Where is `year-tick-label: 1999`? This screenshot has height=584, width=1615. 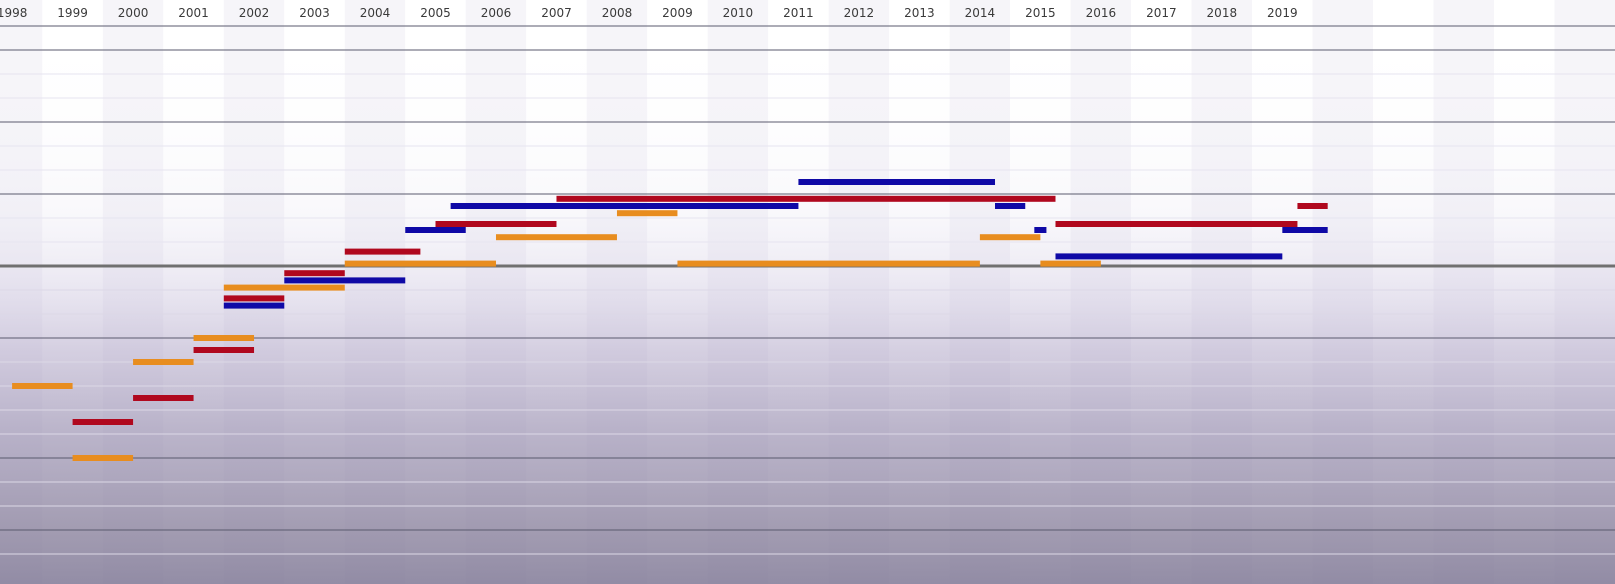
year-tick-label: 1999 is located at coordinates (72, 13).